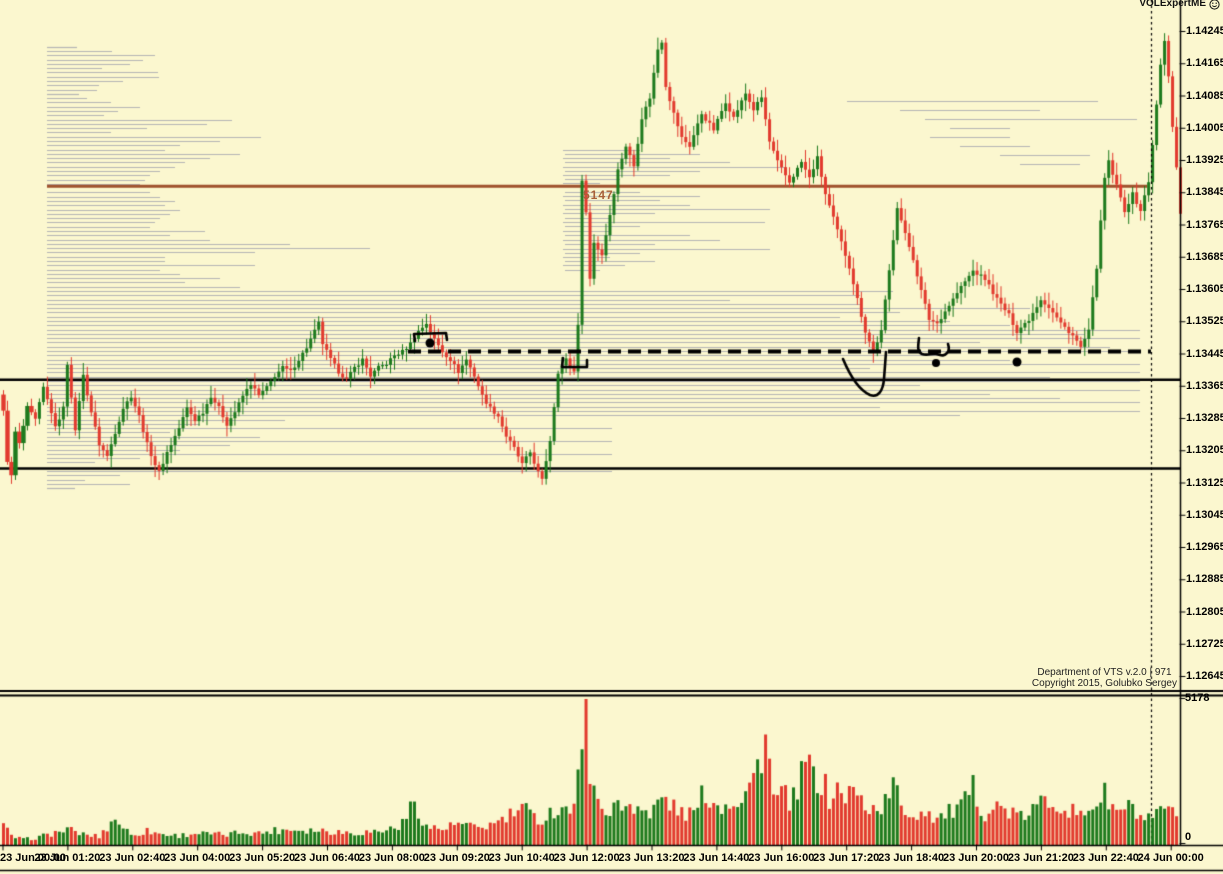 The image size is (1223, 874). What do you see at coordinates (1204, 353) in the screenshot?
I see `price-axis-label: 1.13445` at bounding box center [1204, 353].